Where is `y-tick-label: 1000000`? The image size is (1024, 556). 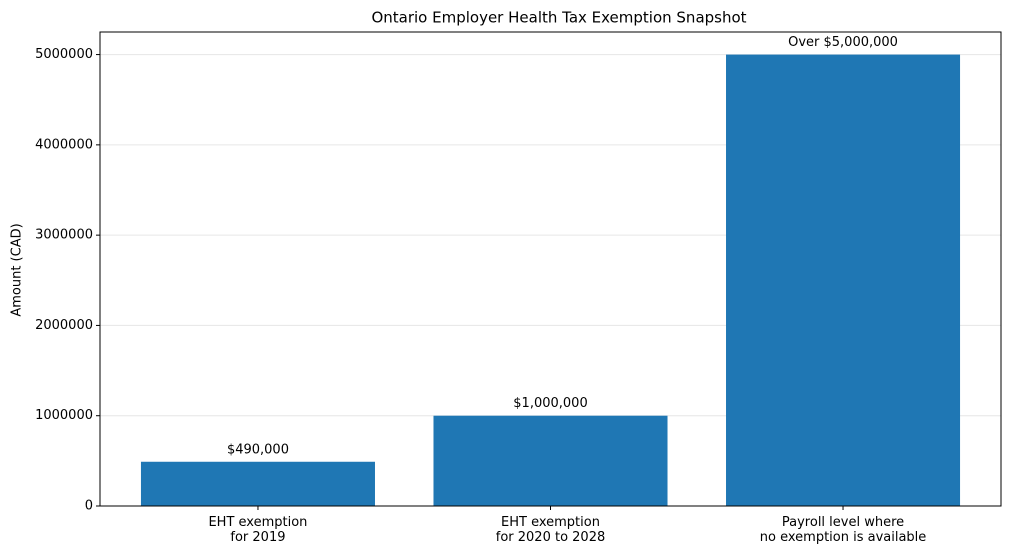 y-tick-label: 1000000 is located at coordinates (64, 415).